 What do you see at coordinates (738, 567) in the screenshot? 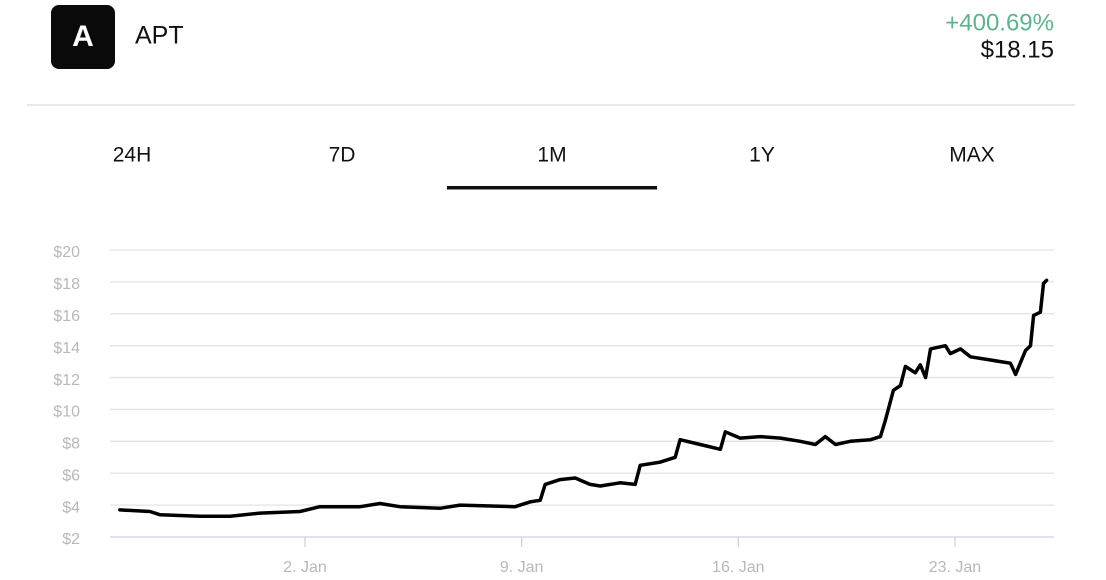
I see `x-tick-label: 16. Jan` at bounding box center [738, 567].